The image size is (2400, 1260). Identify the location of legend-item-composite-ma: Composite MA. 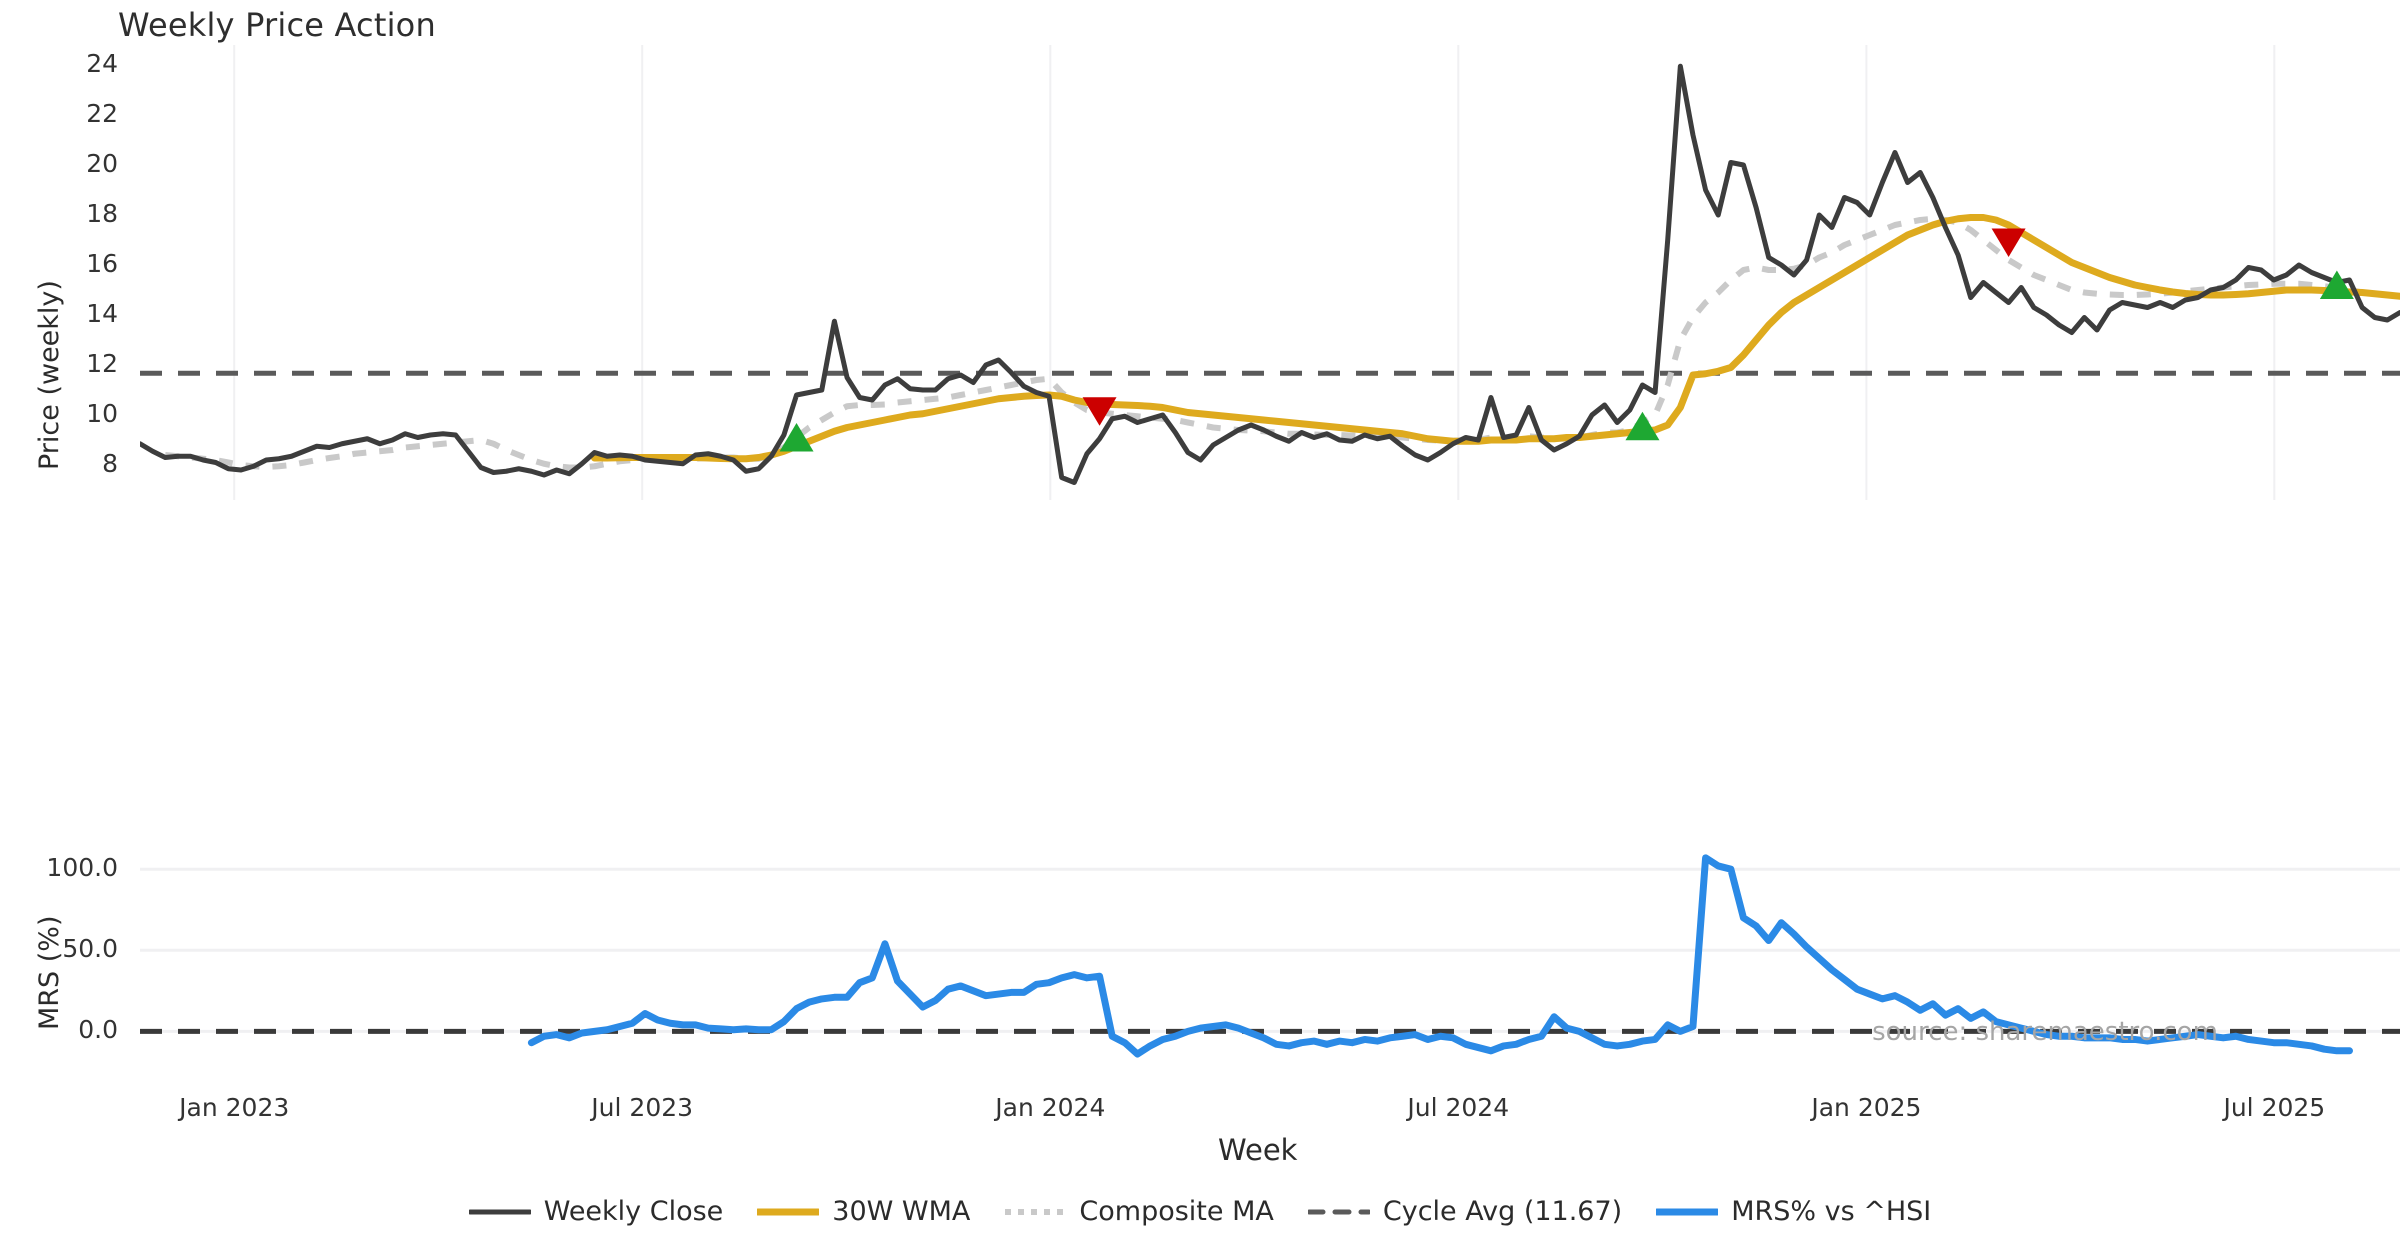
(1139, 1211).